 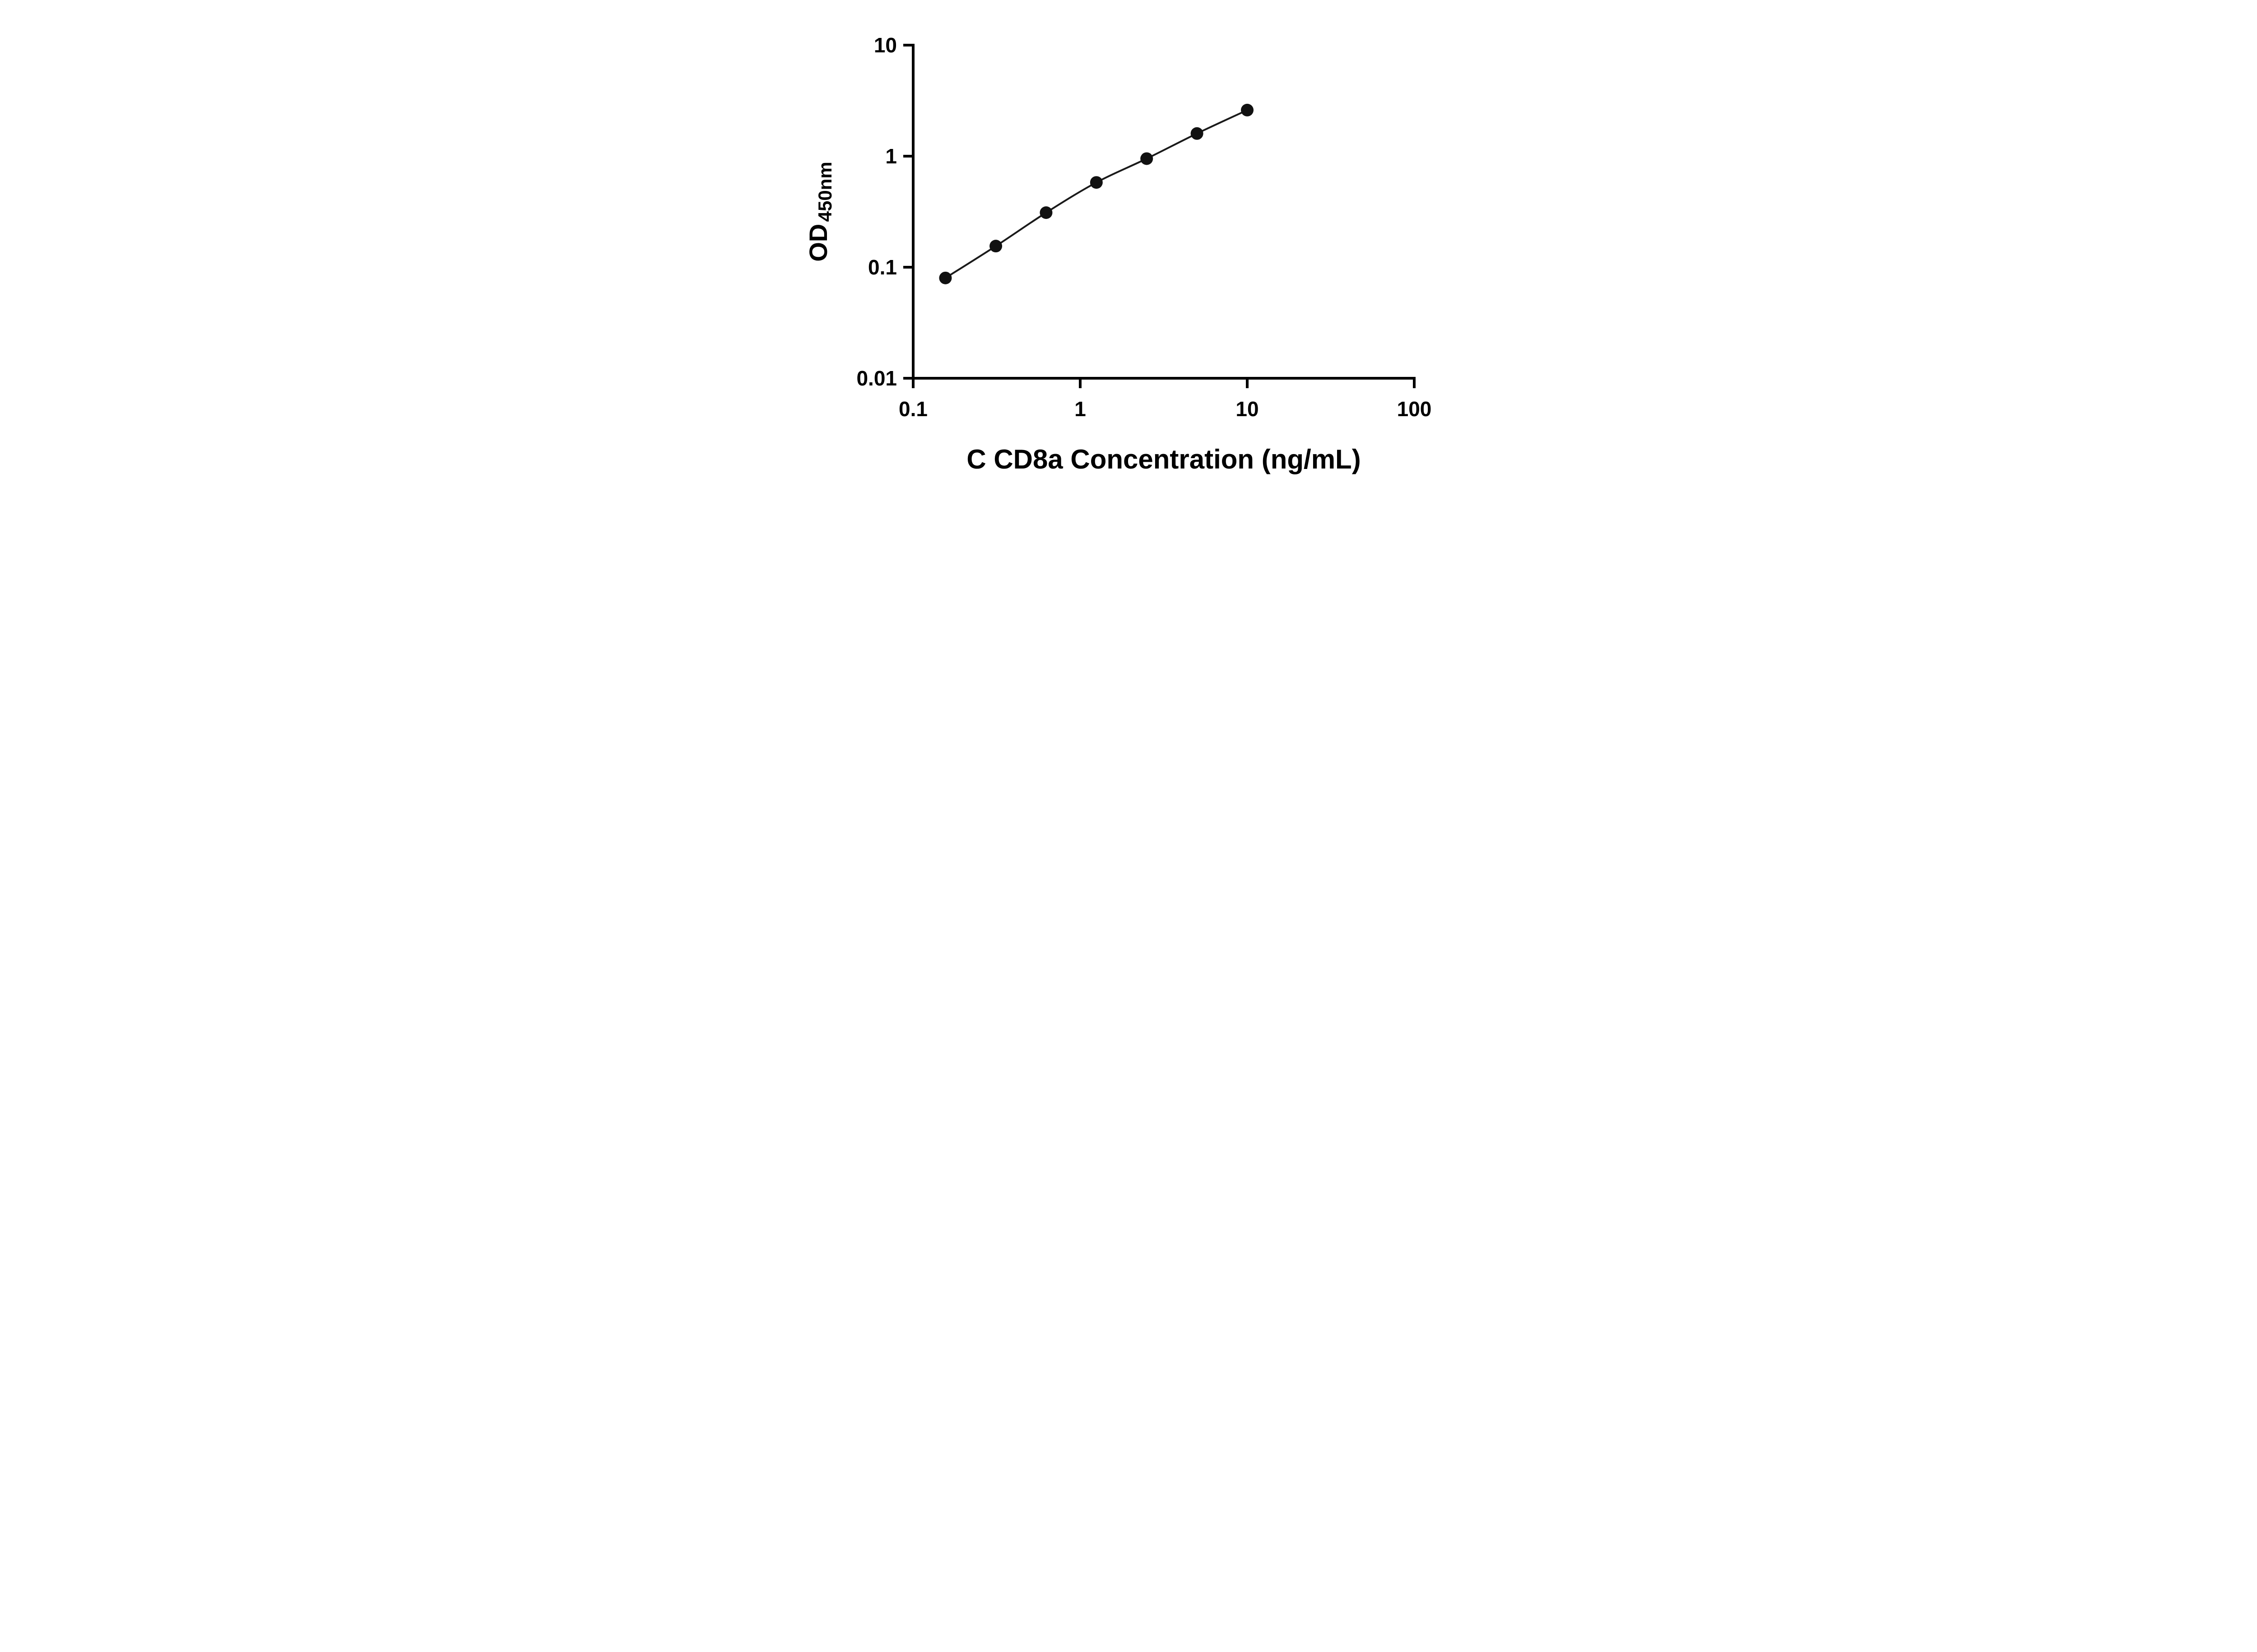 I want to click on y-tick-label: 1, so click(x=891, y=156).